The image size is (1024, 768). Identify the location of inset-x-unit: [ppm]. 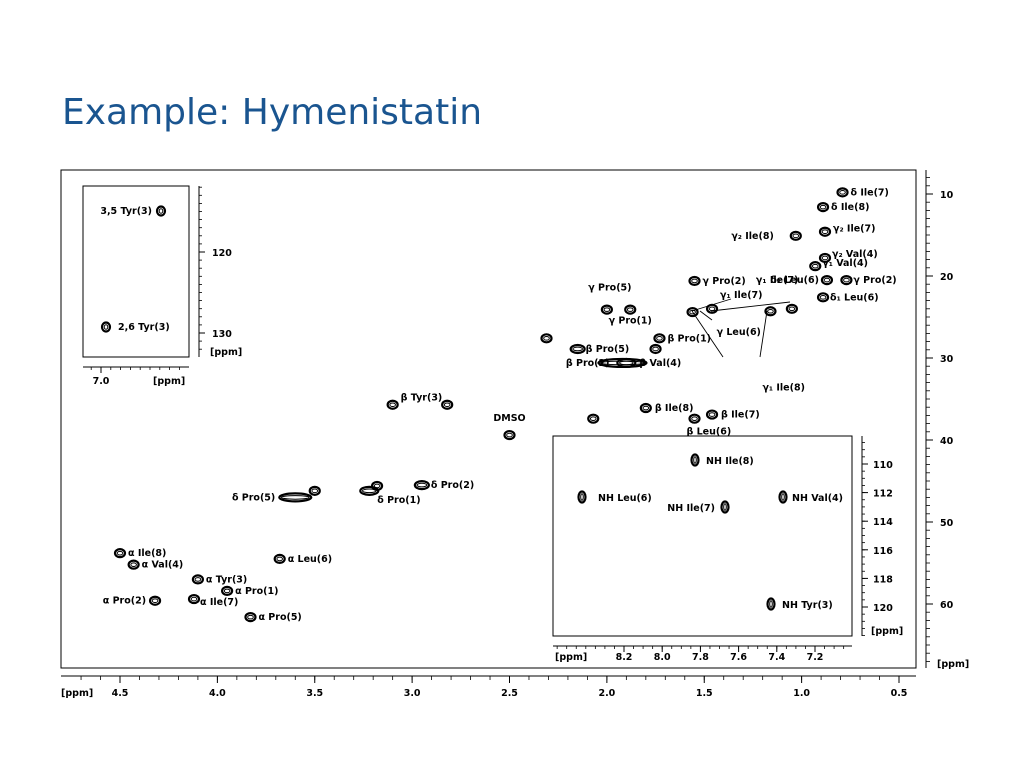
(169, 381).